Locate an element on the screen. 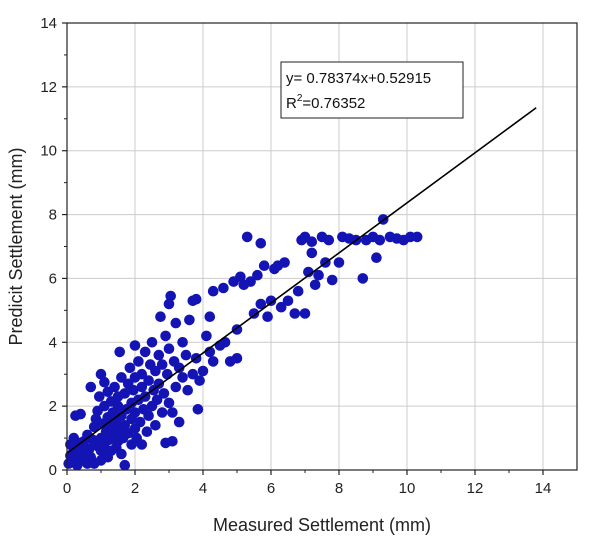  equation-text: y= 0.78374x+0.52915 is located at coordinates (358, 78).